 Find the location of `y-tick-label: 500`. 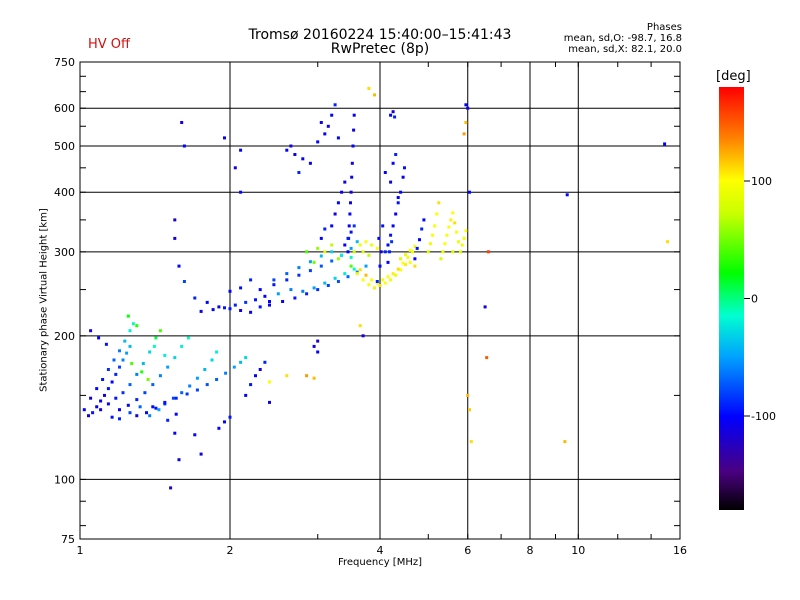

y-tick-label: 500 is located at coordinates (64, 146).